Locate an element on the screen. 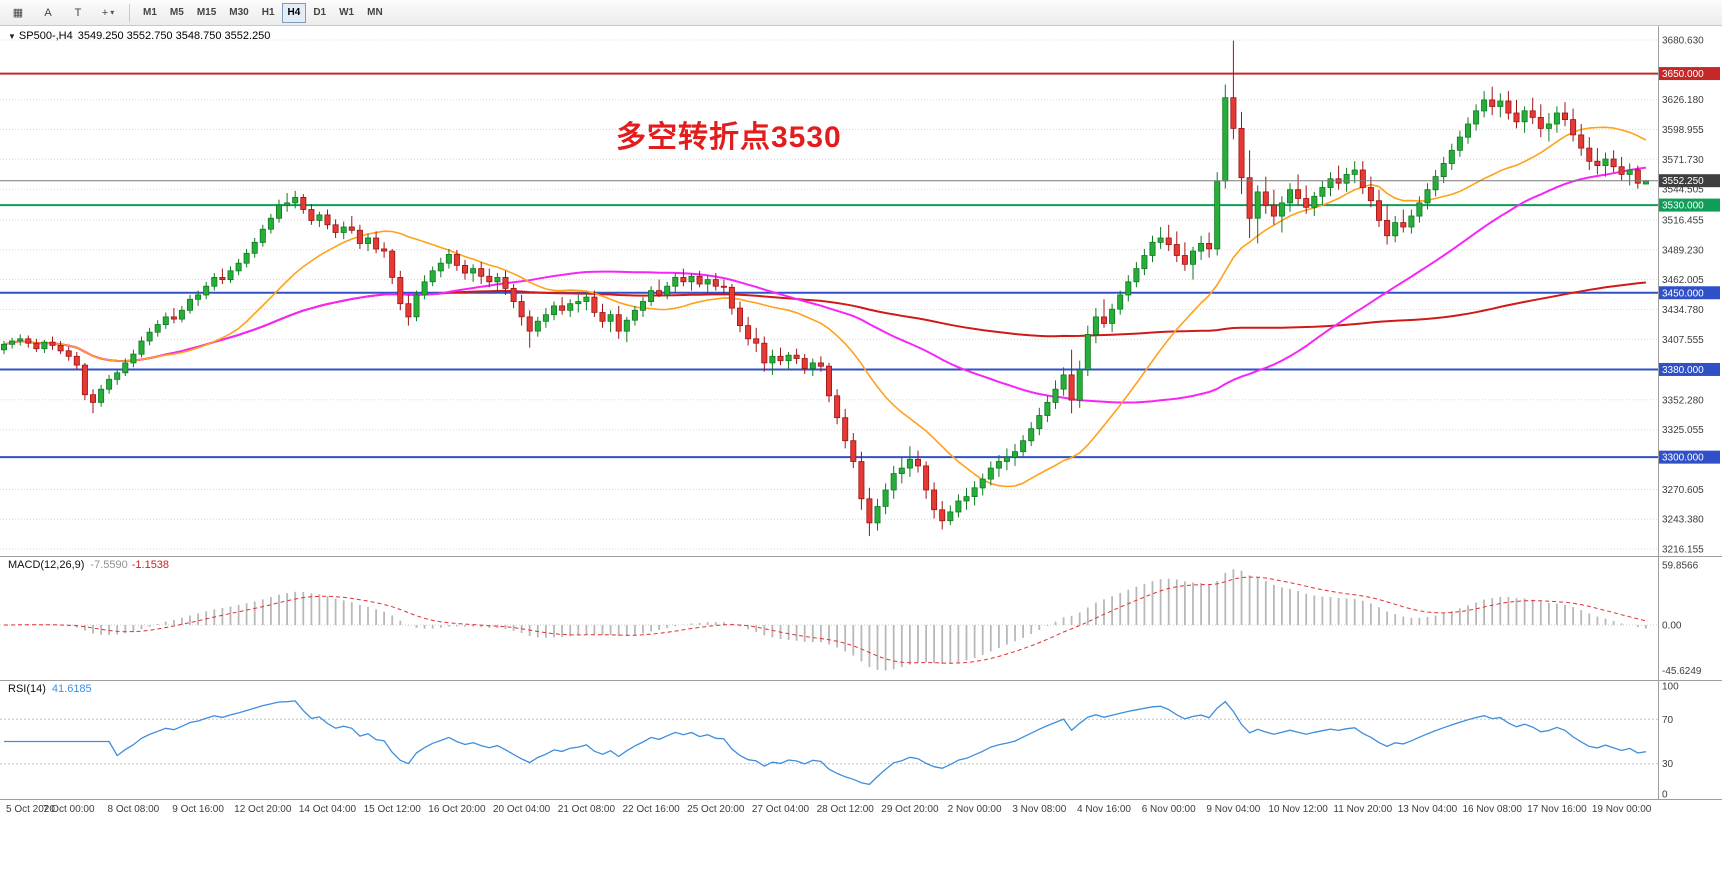 This screenshot has height=895, width=1722. svg-text: 3650.000 is located at coordinates (1683, 74).